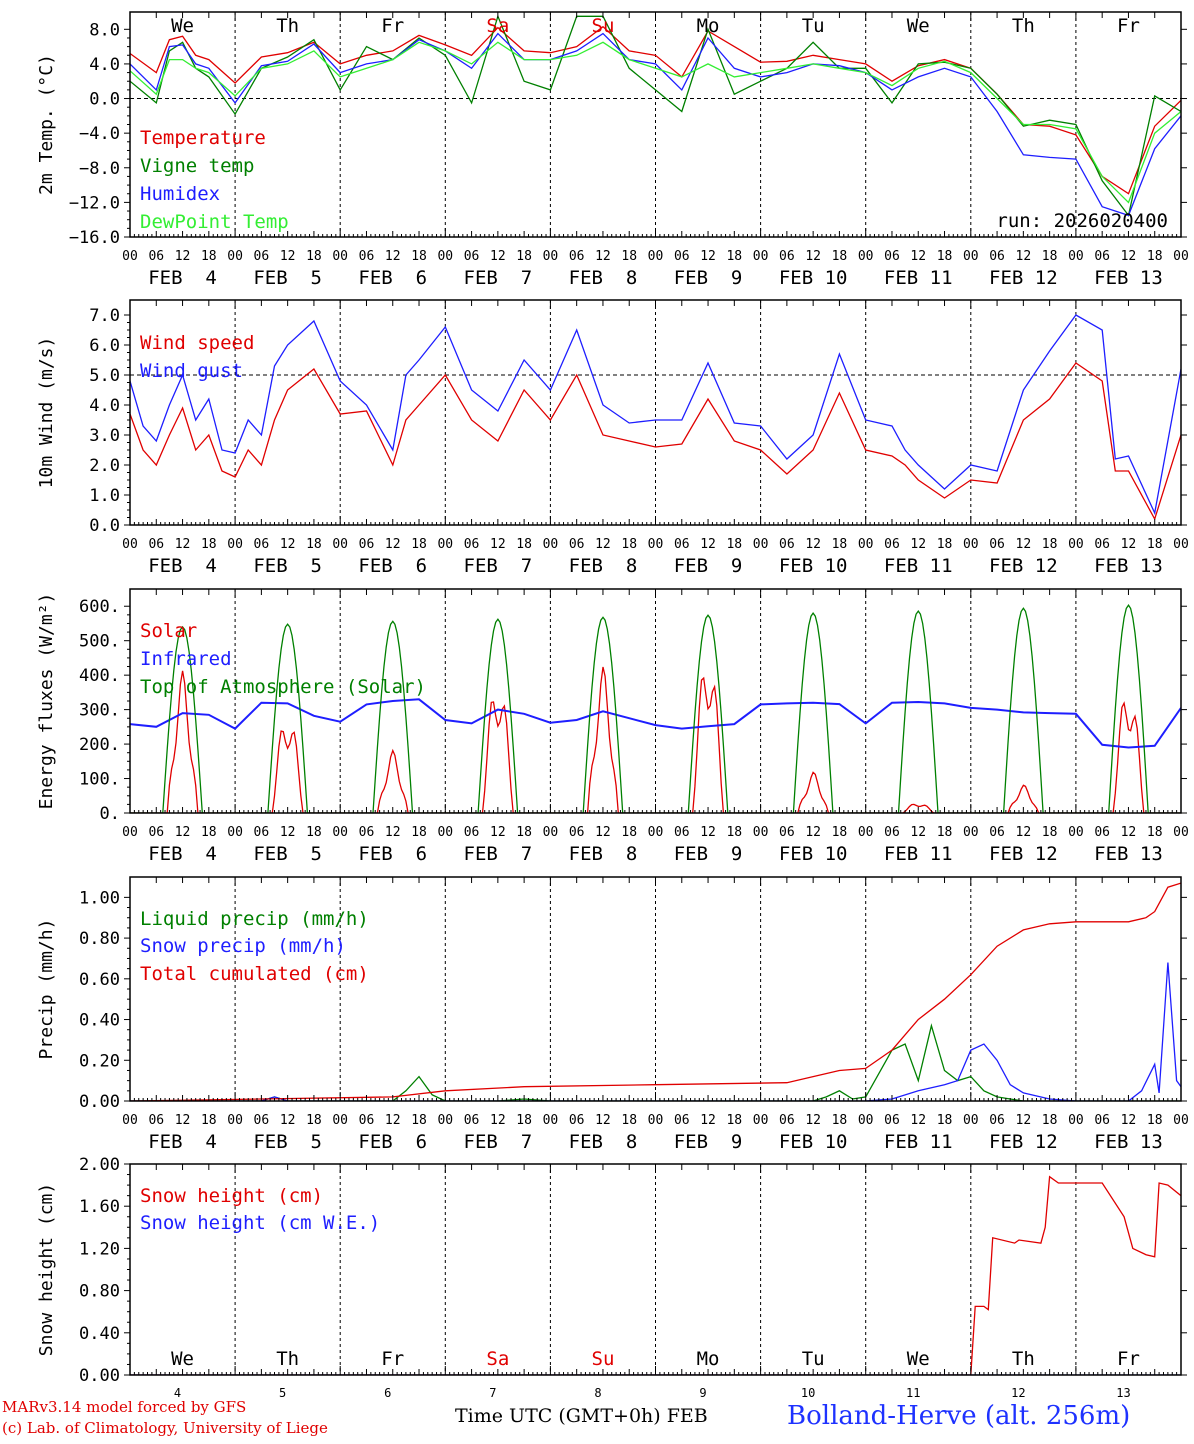  I want to click on plot-area, so click(655, 417).